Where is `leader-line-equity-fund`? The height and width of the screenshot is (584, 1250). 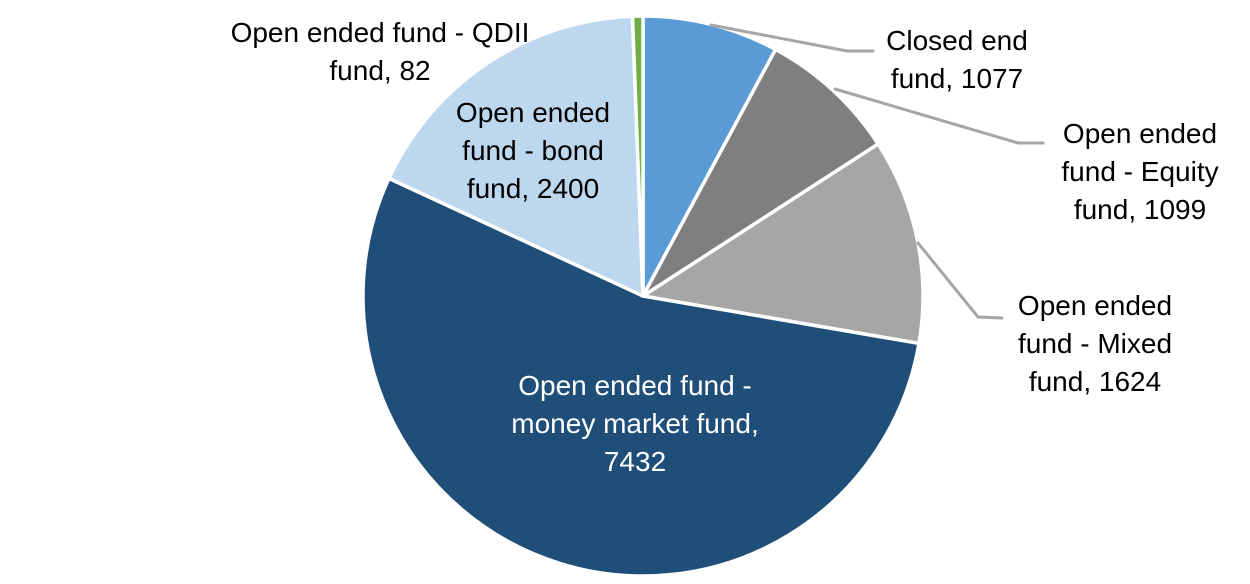
leader-line-equity-fund is located at coordinates (939, 116).